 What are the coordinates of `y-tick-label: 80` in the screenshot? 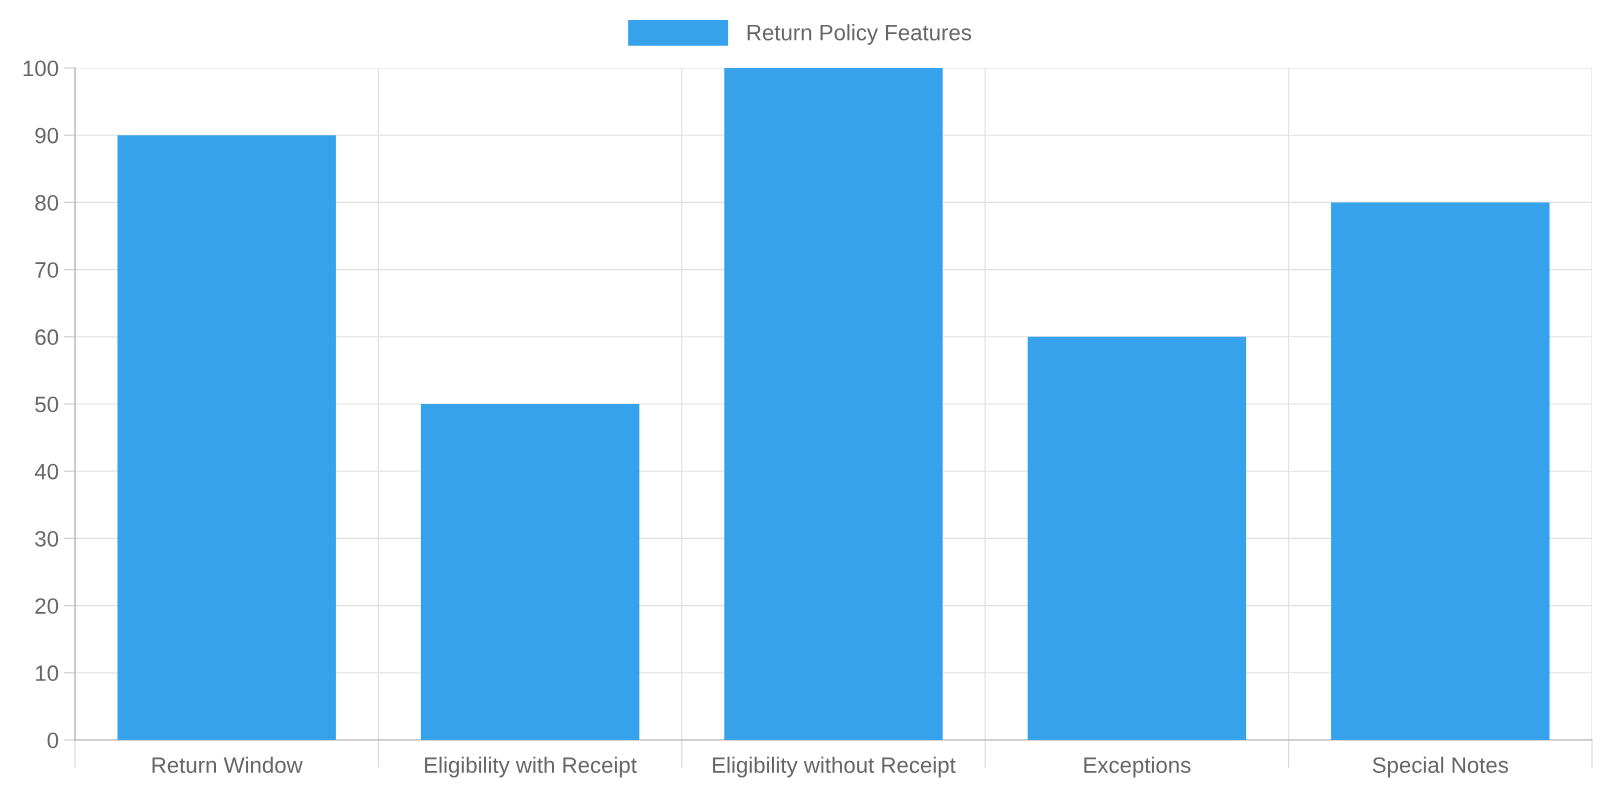 It's located at (47, 202).